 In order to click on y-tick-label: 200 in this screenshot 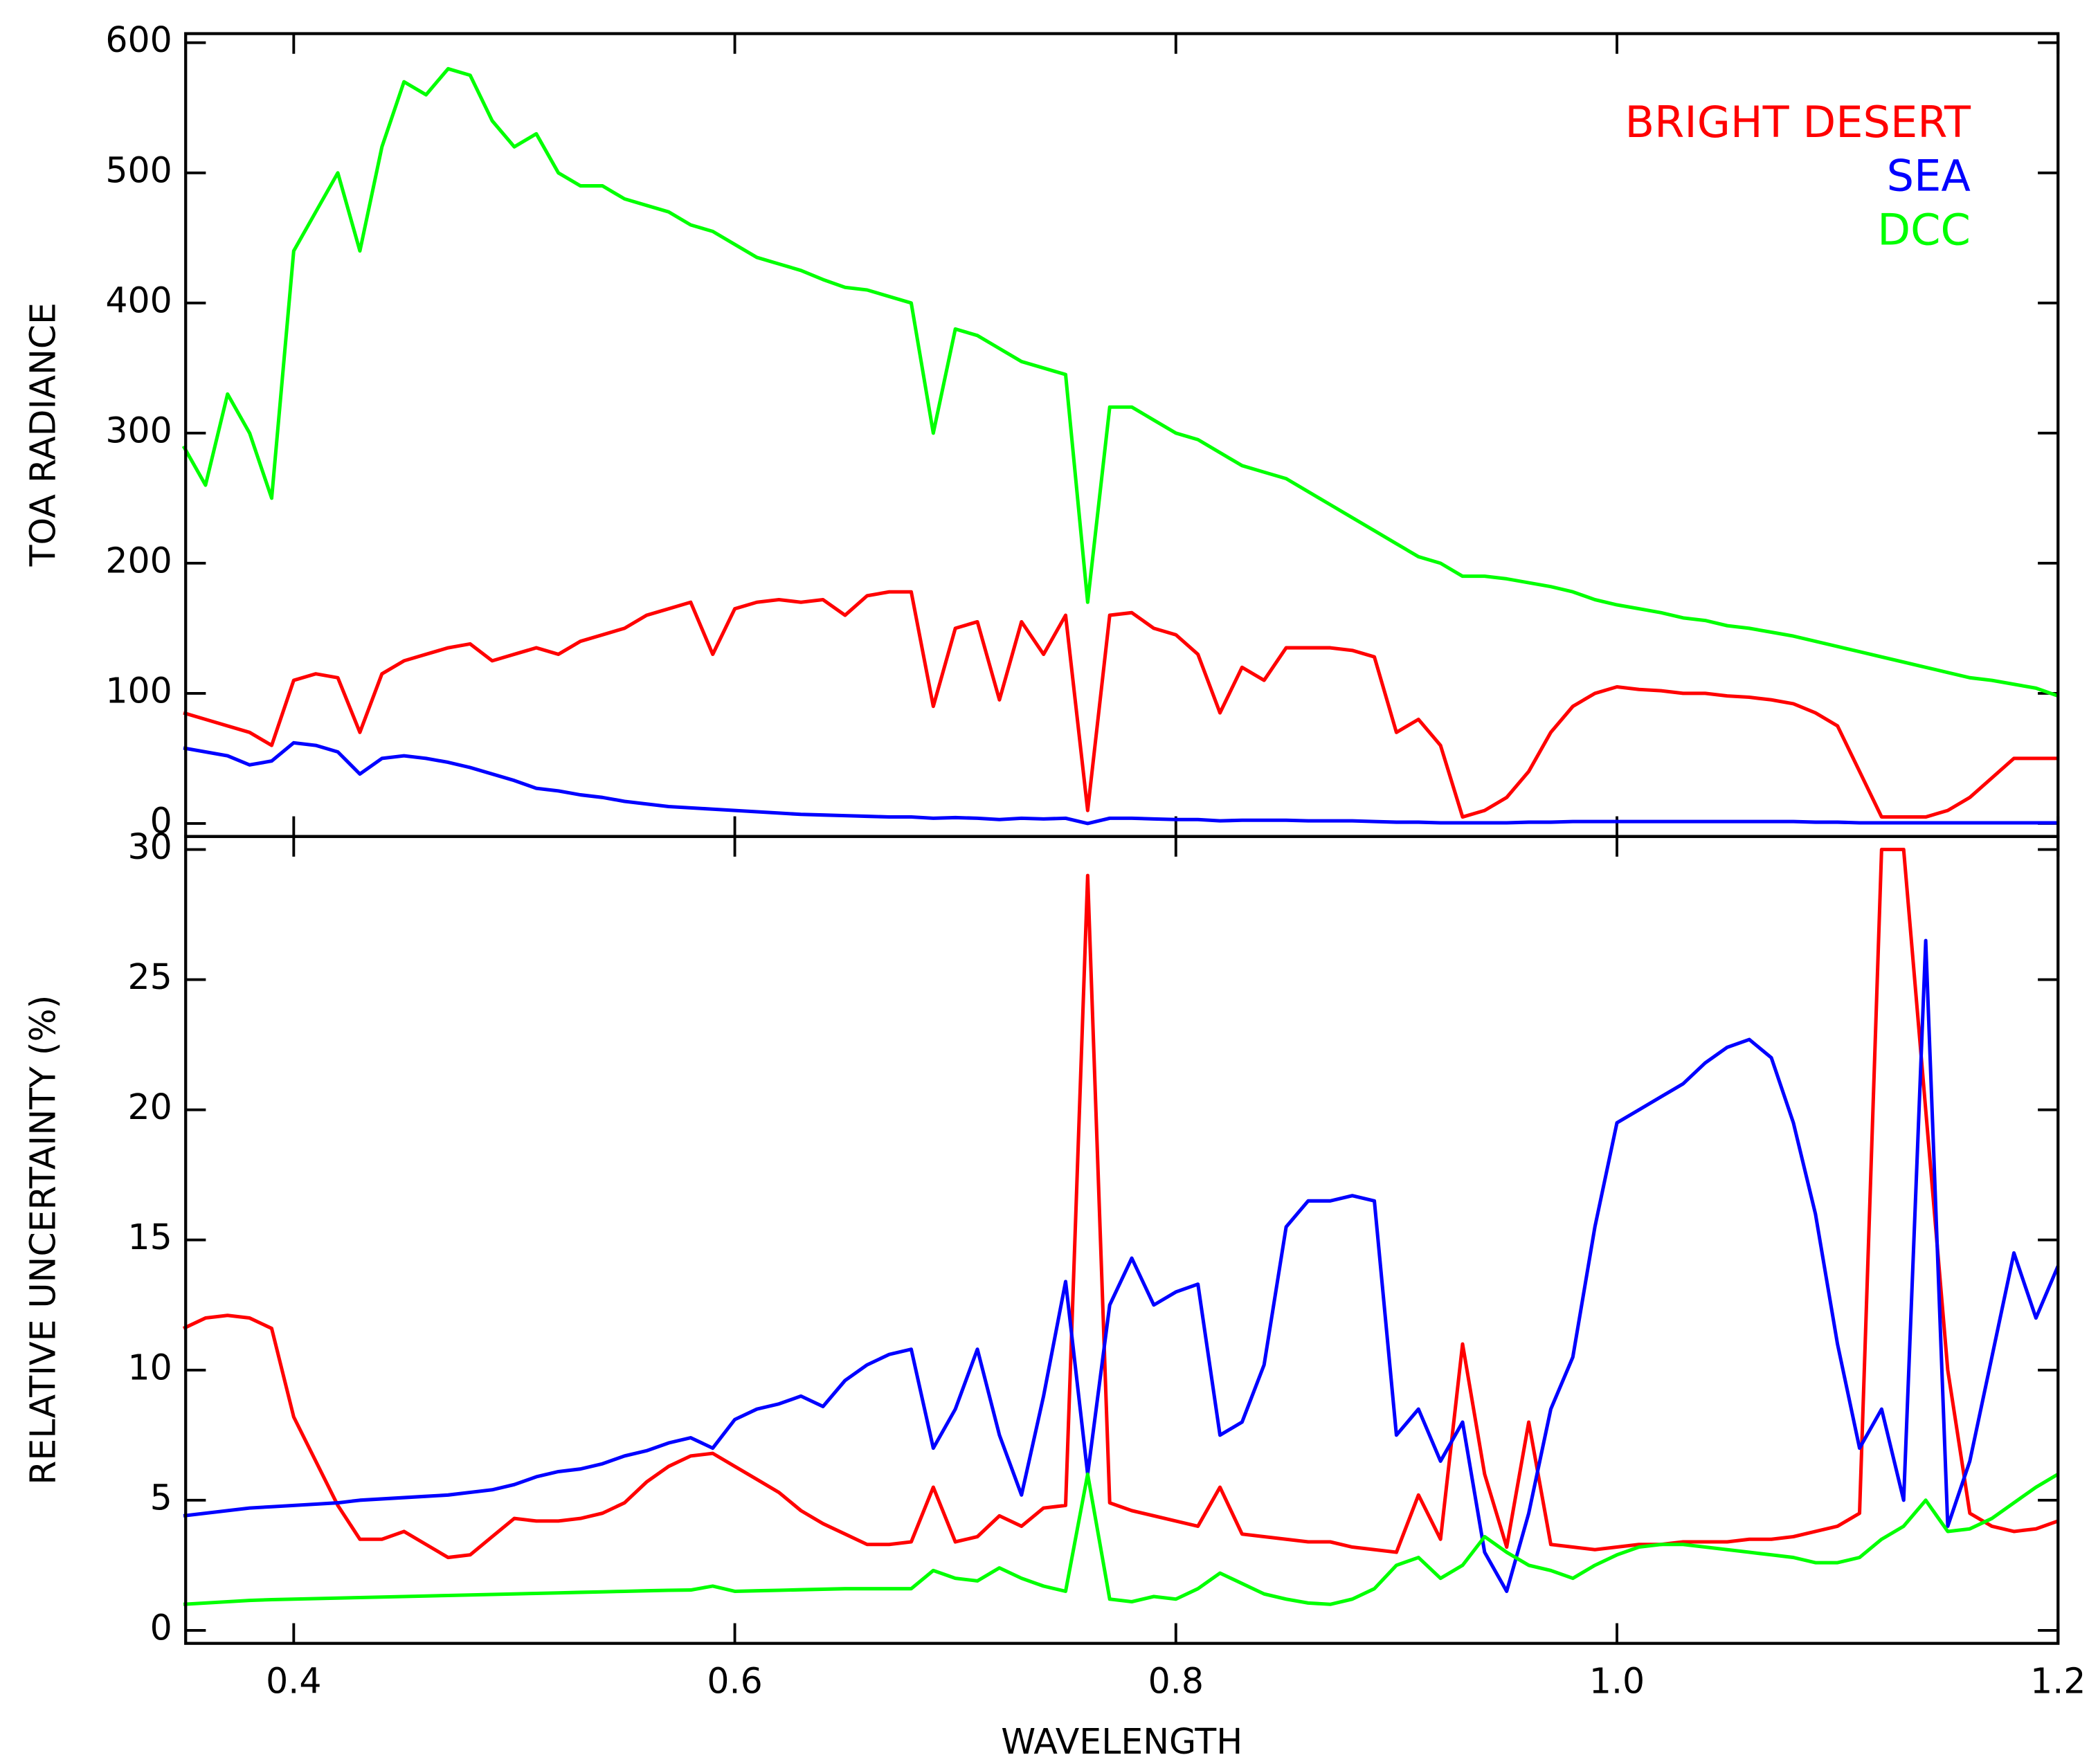, I will do `click(138, 560)`.